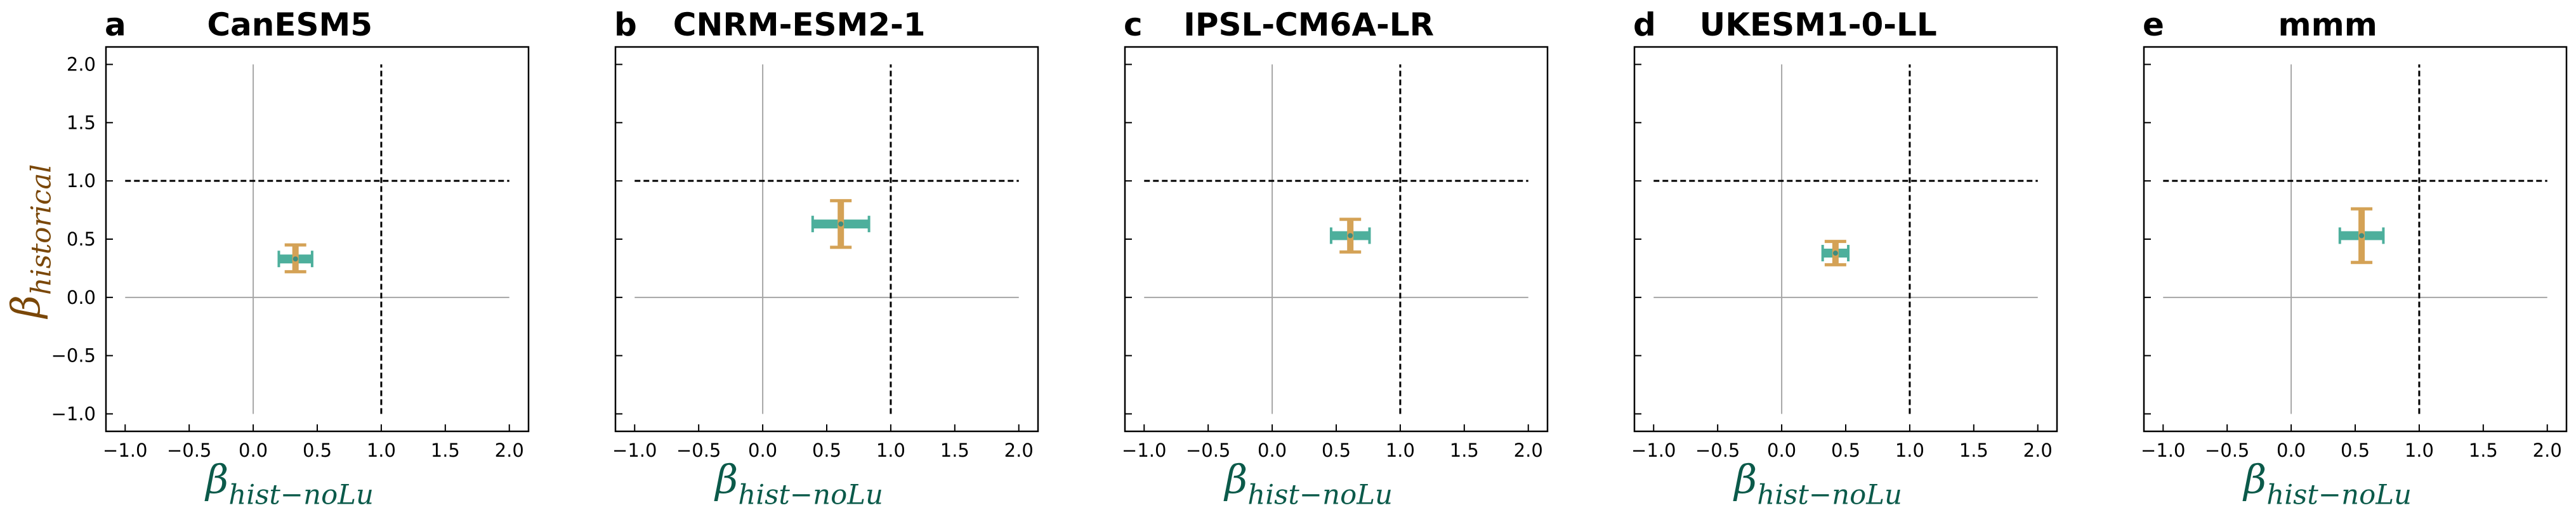  Describe the element at coordinates (2327, 25) in the screenshot. I see `panel-title: mmm` at that location.